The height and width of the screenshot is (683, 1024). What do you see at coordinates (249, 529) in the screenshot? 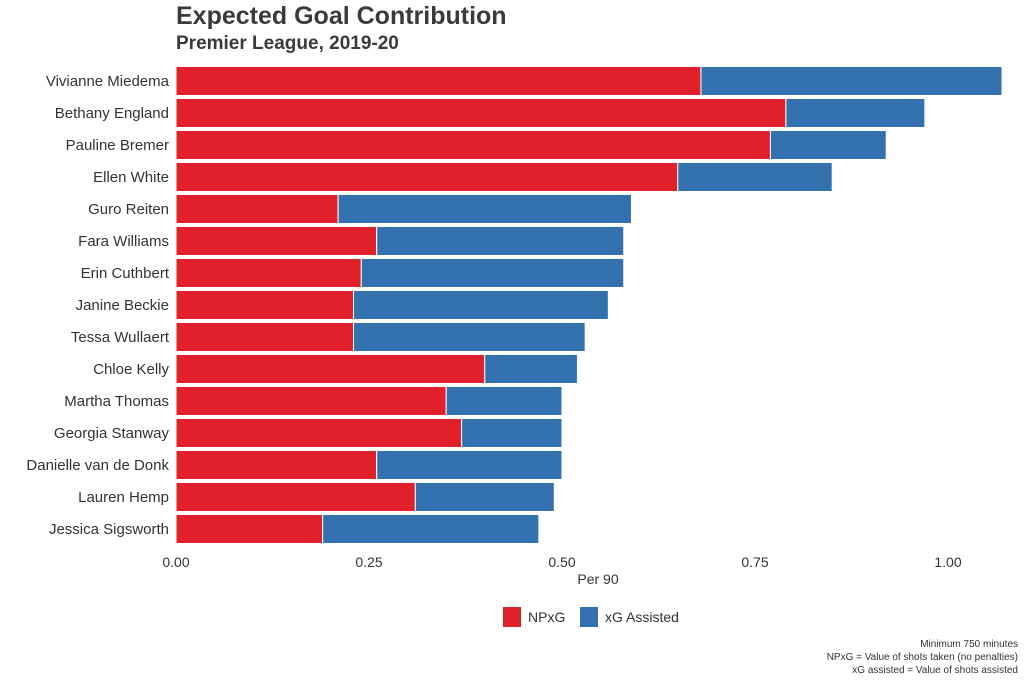
I see `bar-npxg-jessica-sigsworth` at bounding box center [249, 529].